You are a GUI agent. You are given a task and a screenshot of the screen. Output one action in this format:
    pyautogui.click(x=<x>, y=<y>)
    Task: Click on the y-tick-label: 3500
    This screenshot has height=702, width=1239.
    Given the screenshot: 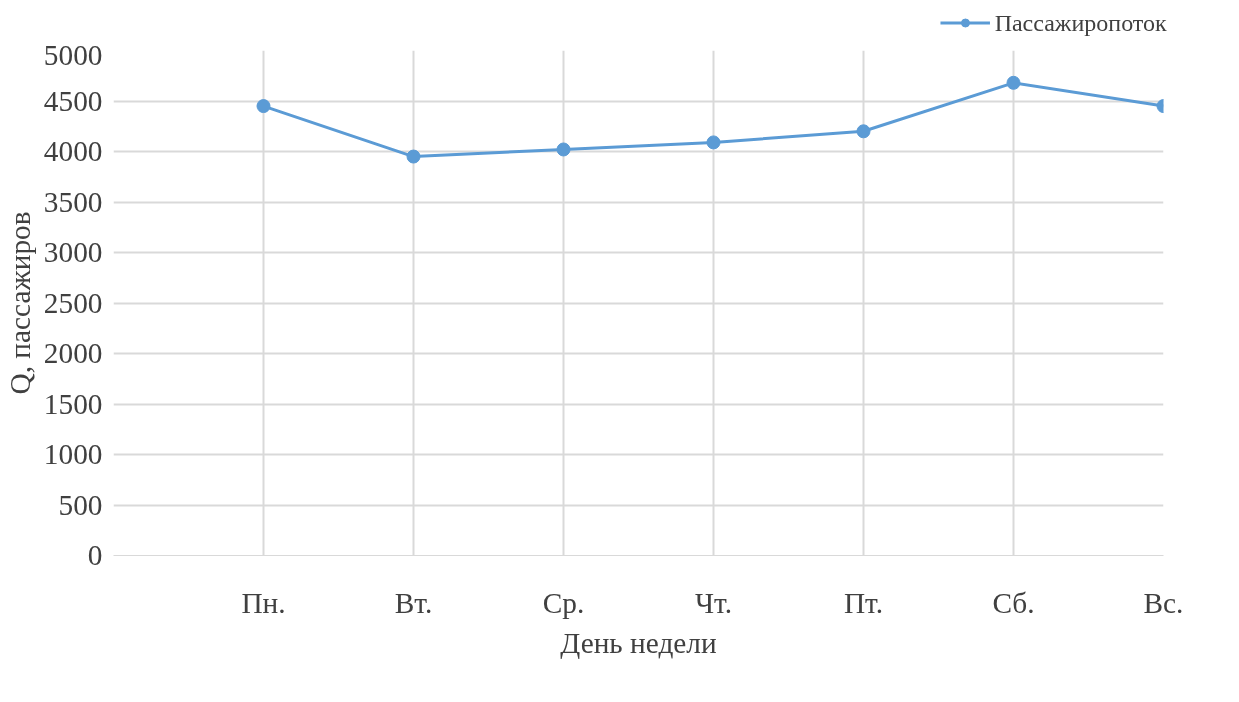 What is the action you would take?
    pyautogui.click(x=73, y=201)
    